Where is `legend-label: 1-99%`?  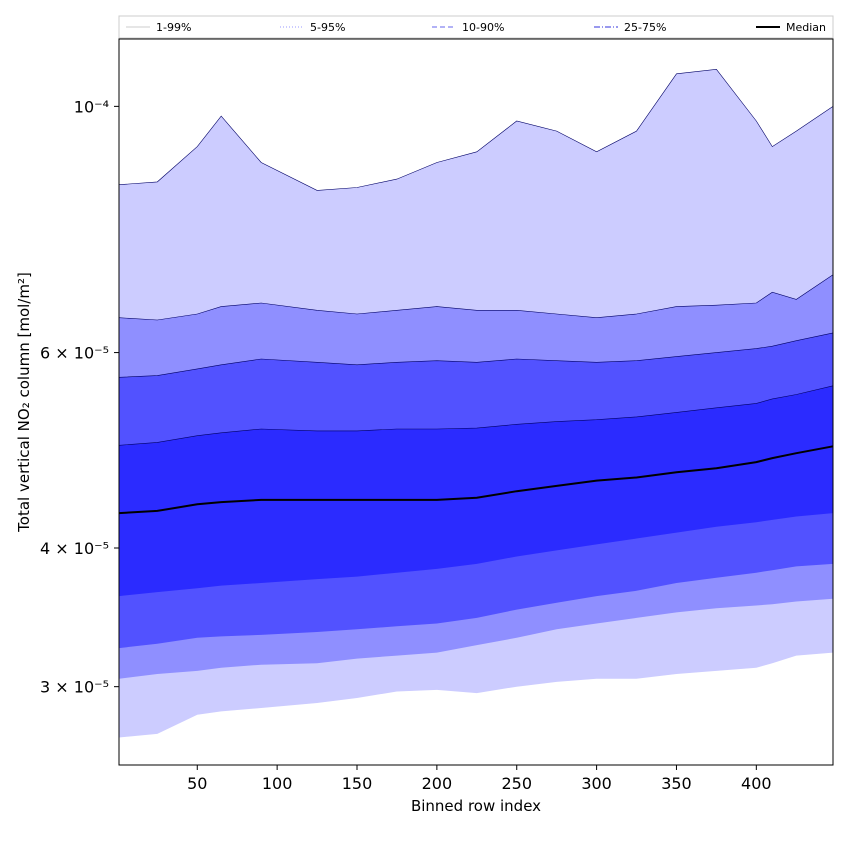 legend-label: 1-99% is located at coordinates (173, 27).